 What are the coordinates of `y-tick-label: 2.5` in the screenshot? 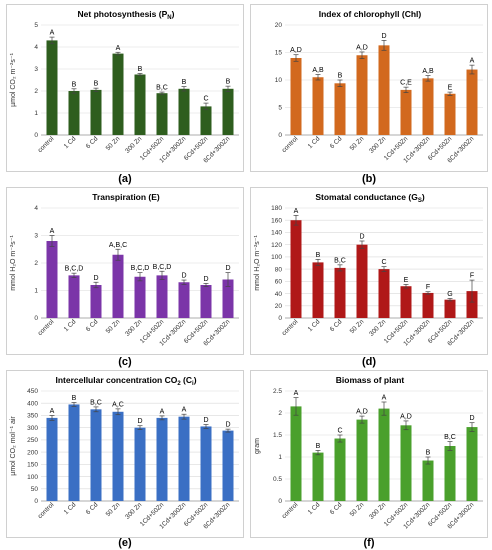 It's located at (277, 391).